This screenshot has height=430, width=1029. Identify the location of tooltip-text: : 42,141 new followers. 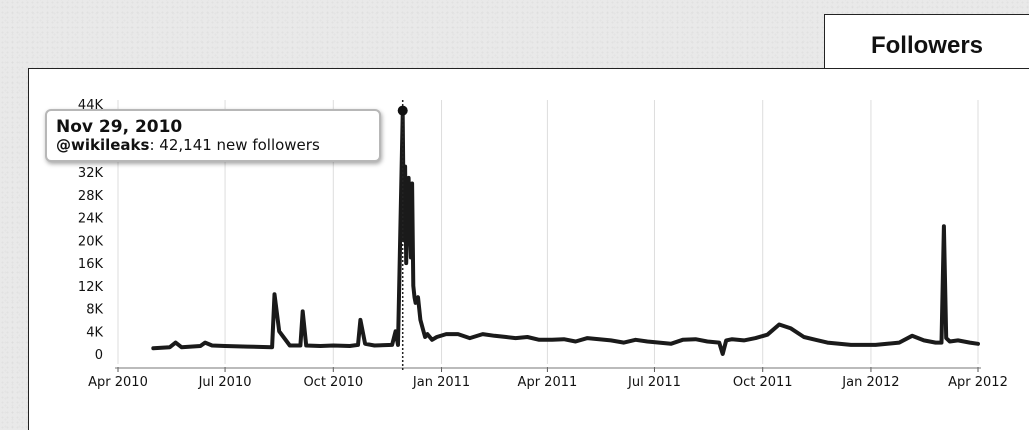
(234, 145).